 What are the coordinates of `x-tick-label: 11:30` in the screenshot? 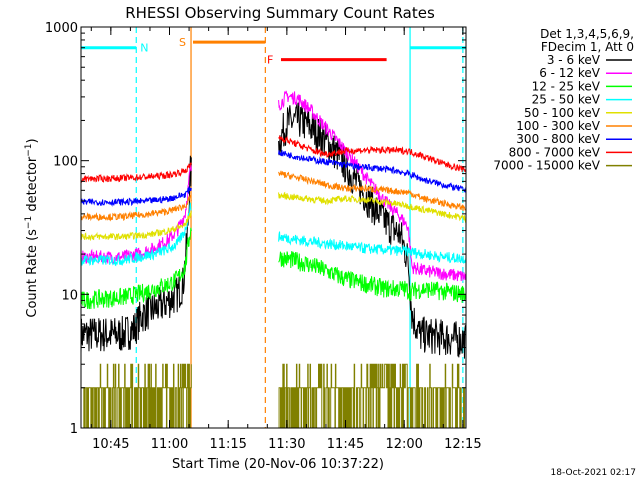 It's located at (286, 444).